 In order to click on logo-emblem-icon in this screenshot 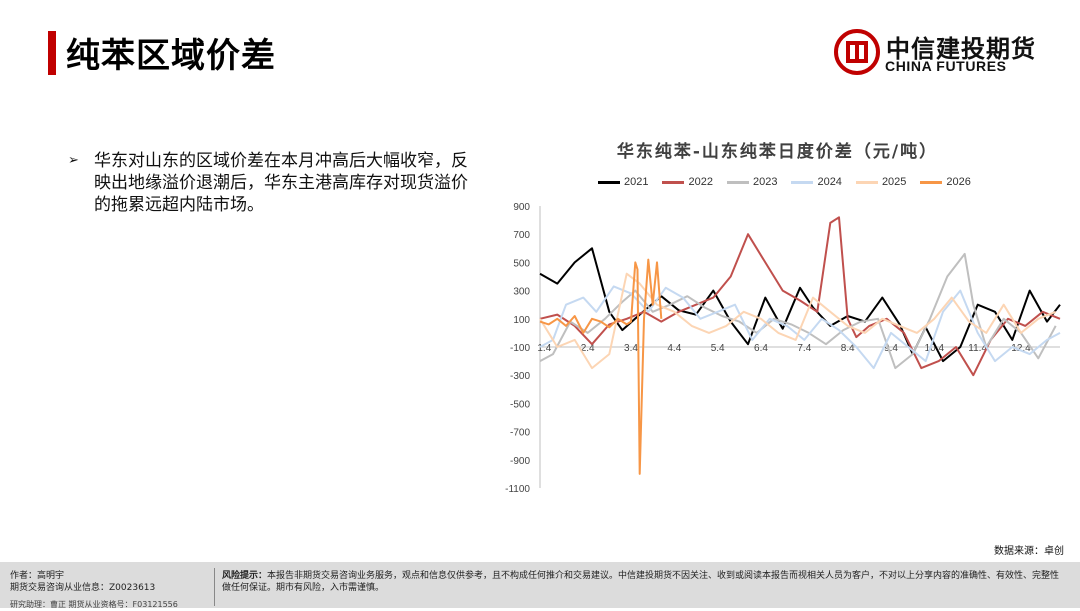, I will do `click(857, 52)`.